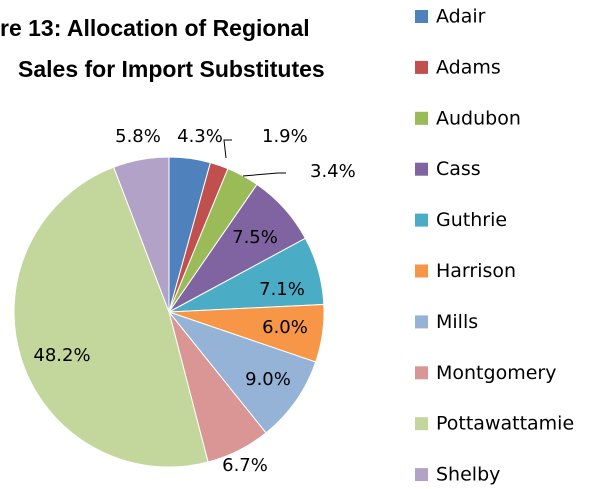 The height and width of the screenshot is (489, 592). I want to click on data-label: 1.9%, so click(285, 136).